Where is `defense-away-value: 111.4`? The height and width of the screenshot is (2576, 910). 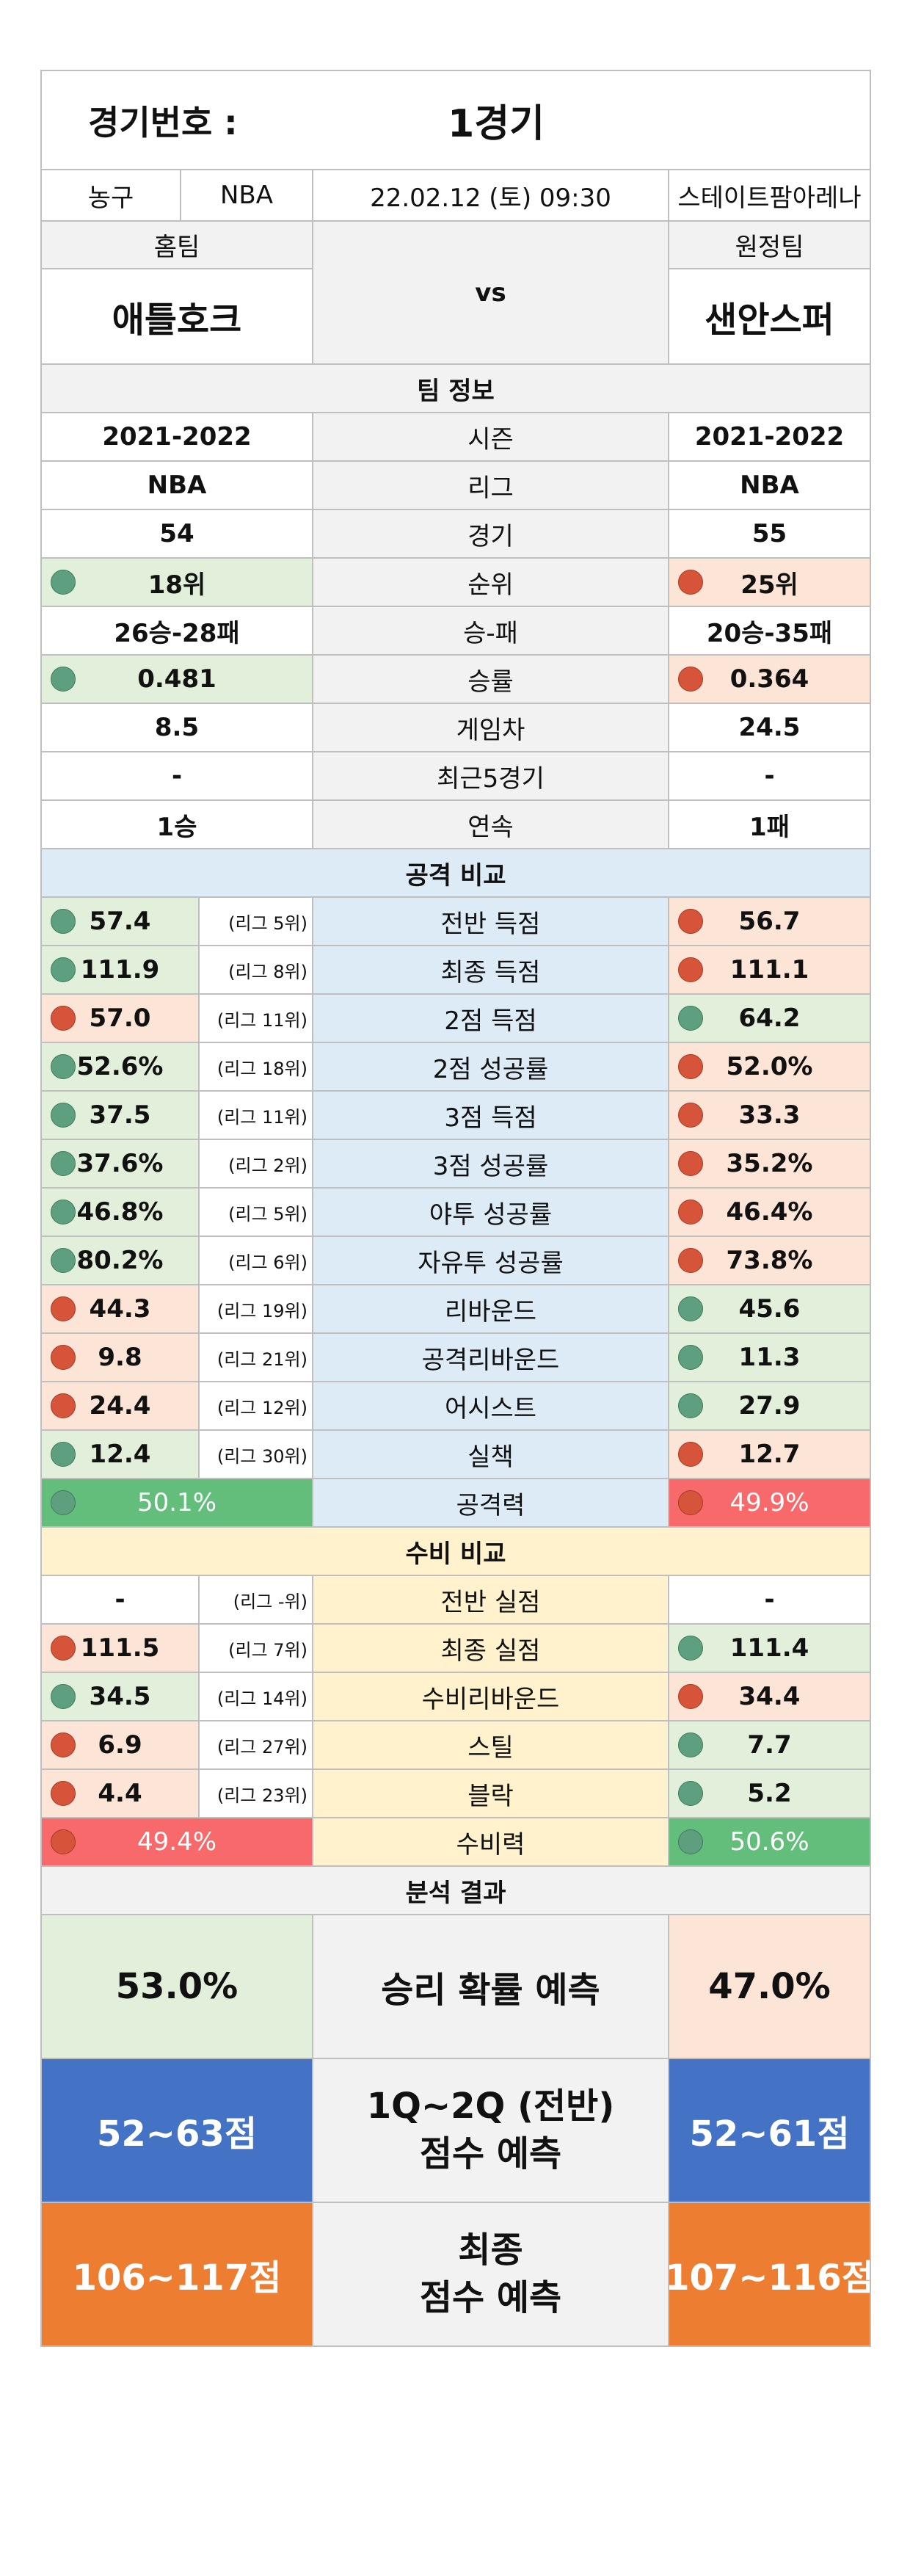 defense-away-value: 111.4 is located at coordinates (769, 1648).